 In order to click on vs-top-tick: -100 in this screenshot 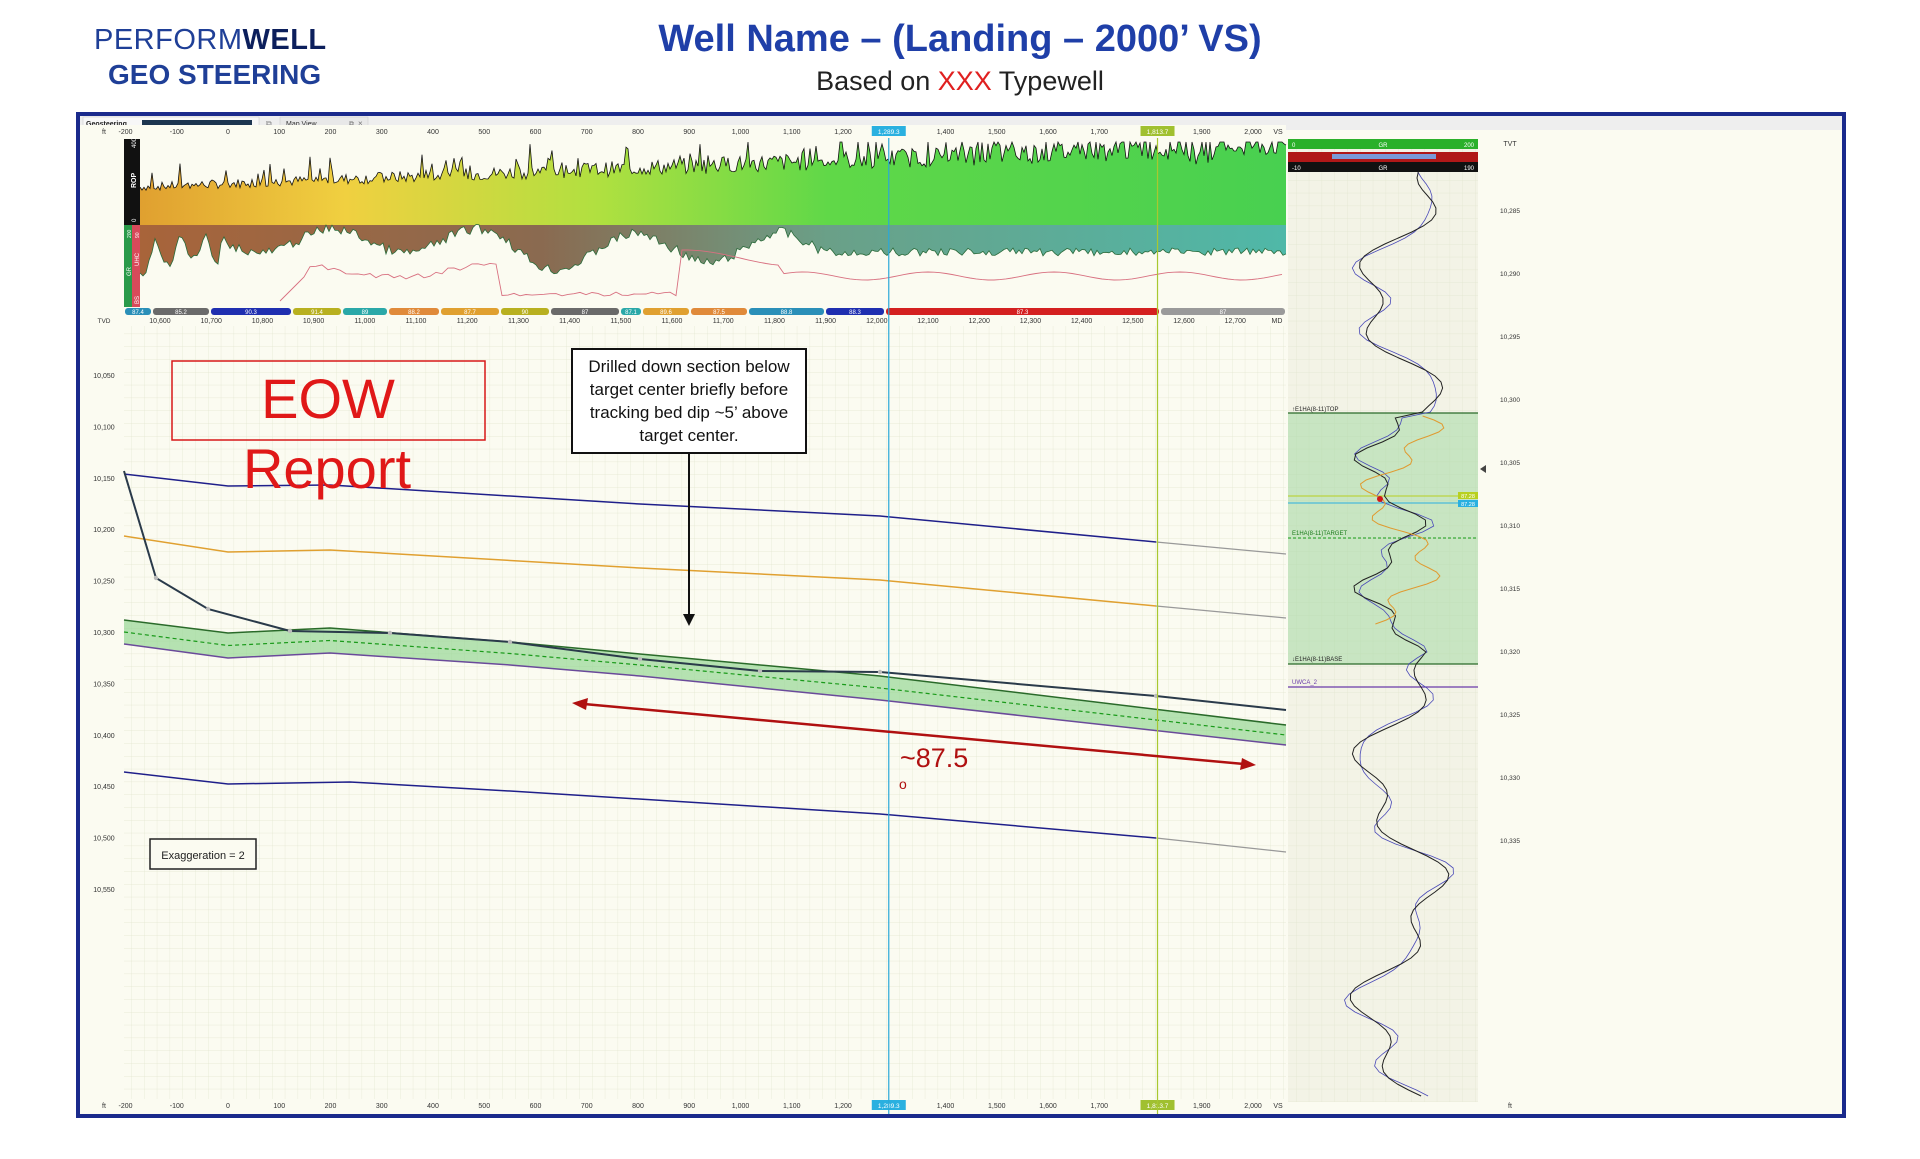, I will do `click(177, 132)`.